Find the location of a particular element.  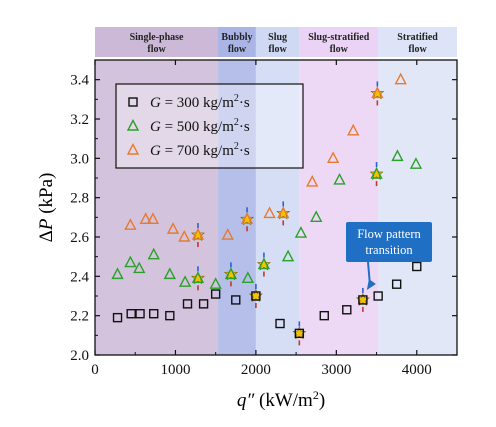

band-label-0-1: flow is located at coordinates (156, 49).